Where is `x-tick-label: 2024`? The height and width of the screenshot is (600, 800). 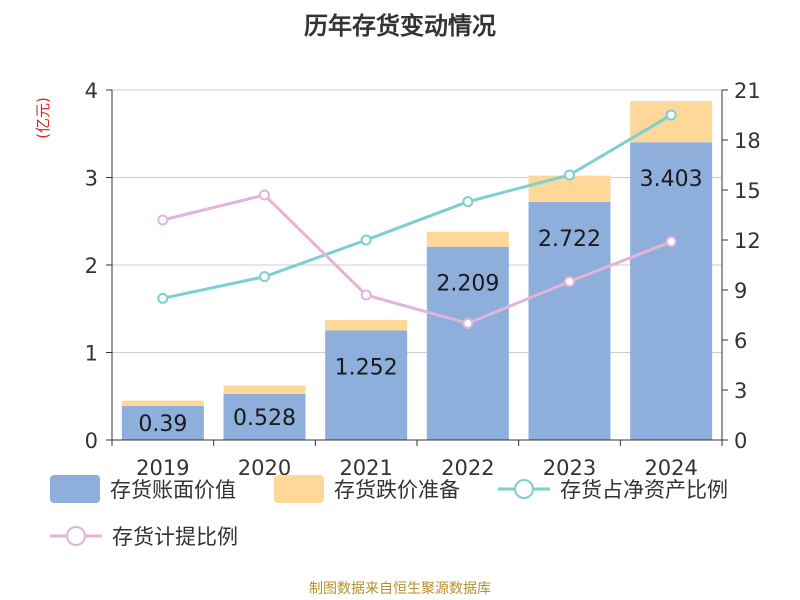 x-tick-label: 2024 is located at coordinates (670, 468).